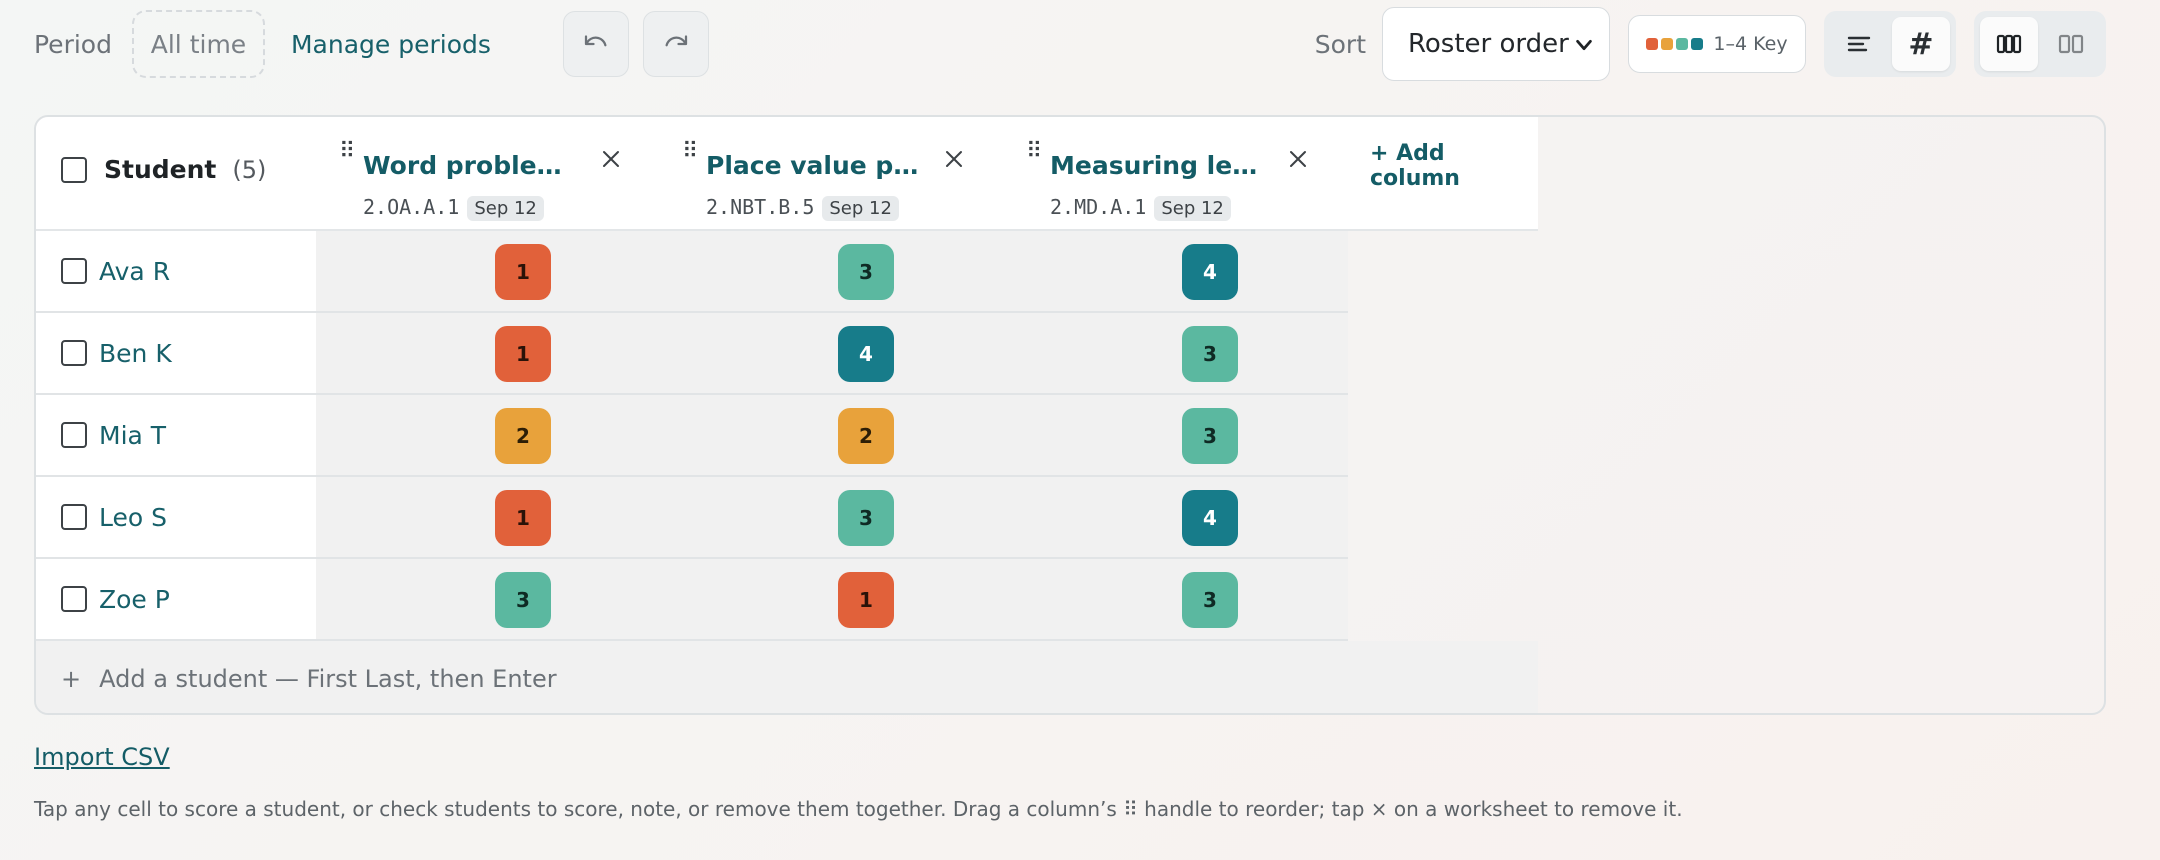  I want to click on display-mode-toggle: #, so click(1890, 44).